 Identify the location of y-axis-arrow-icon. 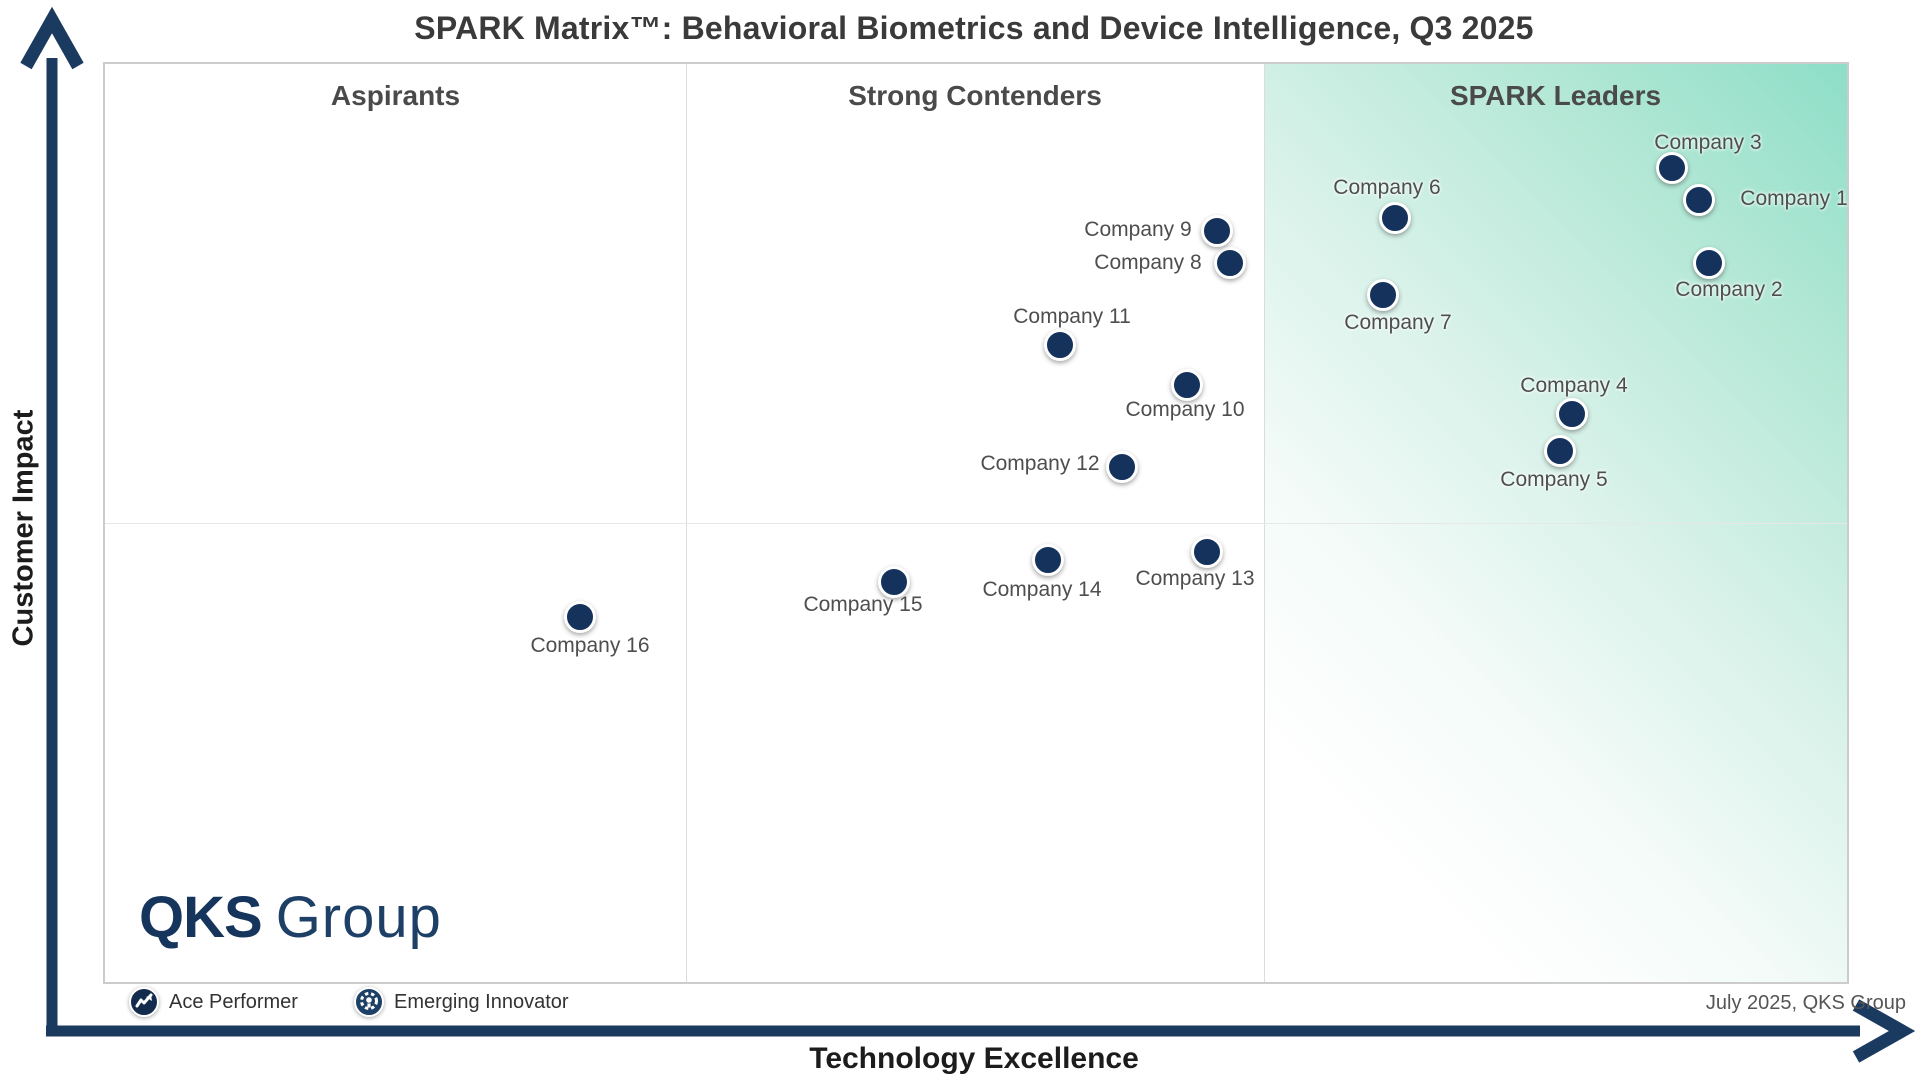
(52, 38).